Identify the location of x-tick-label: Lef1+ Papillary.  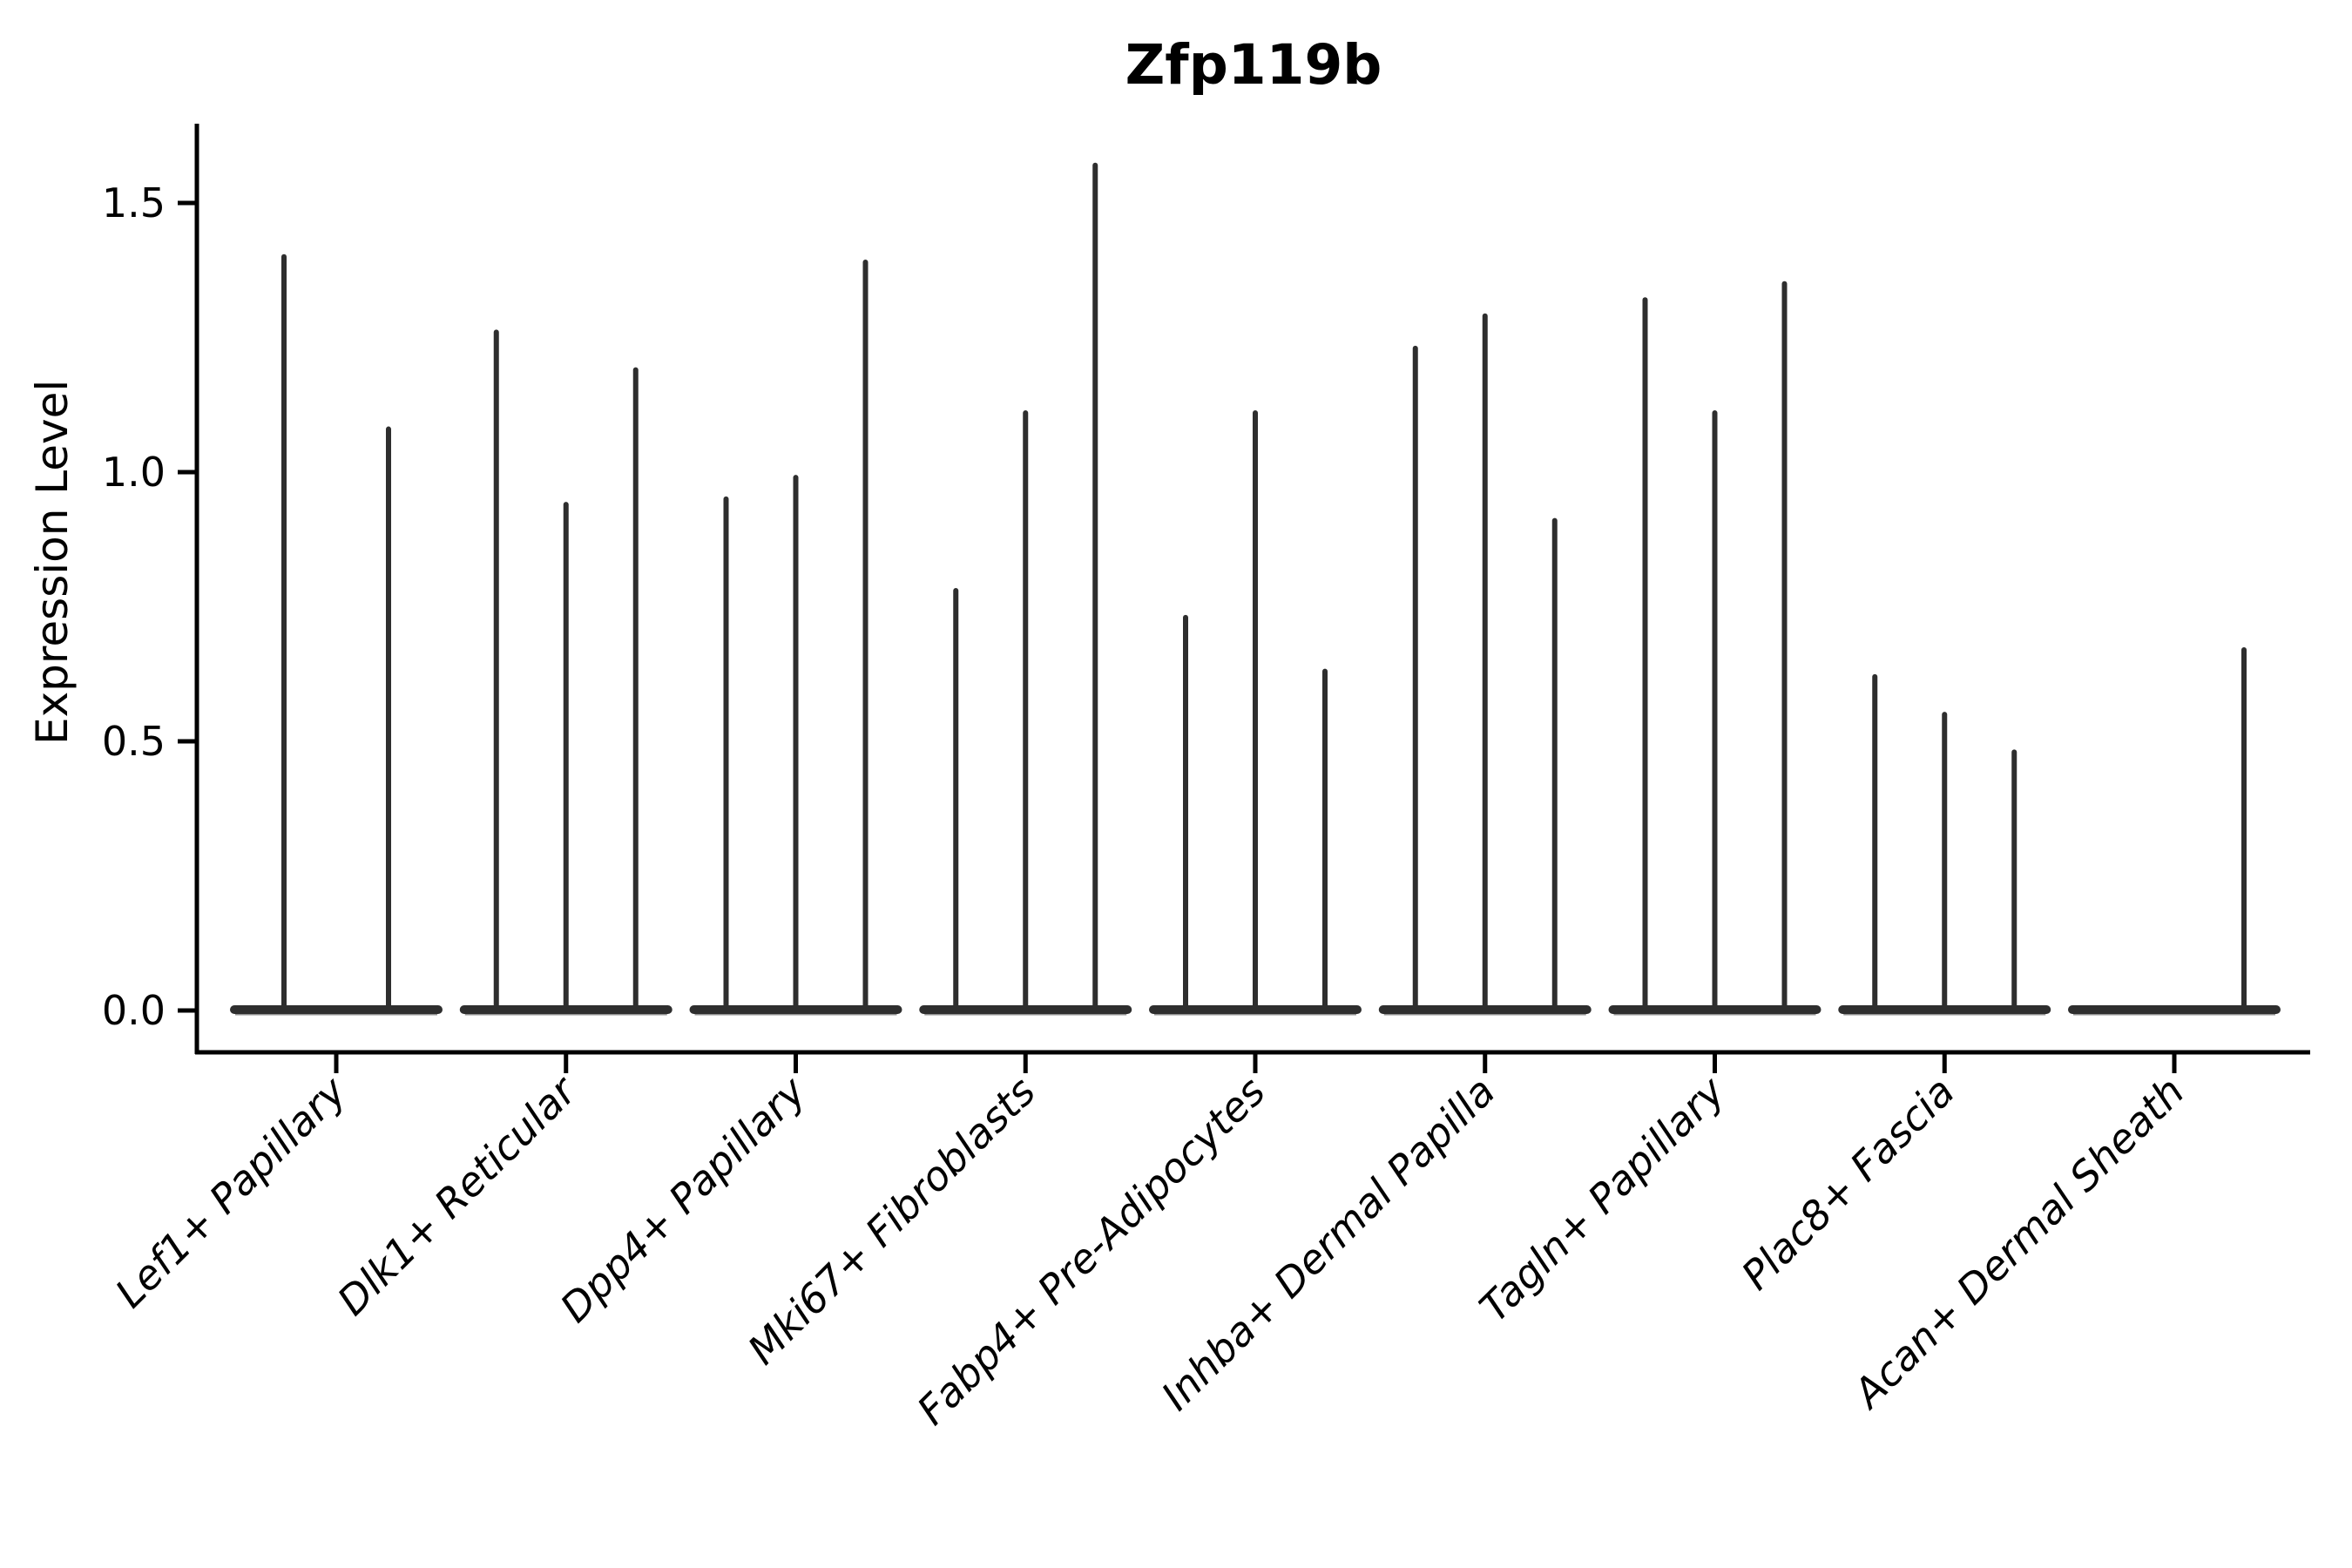
(230, 1191).